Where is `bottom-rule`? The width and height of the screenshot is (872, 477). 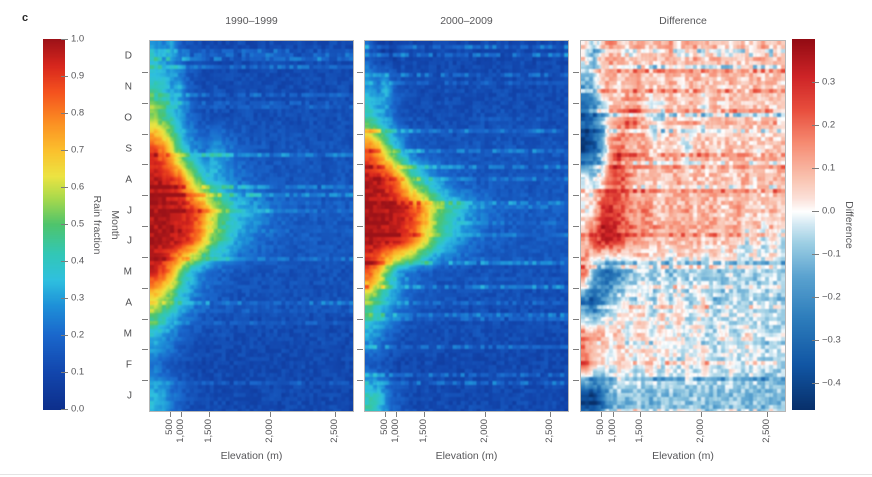 bottom-rule is located at coordinates (436, 474).